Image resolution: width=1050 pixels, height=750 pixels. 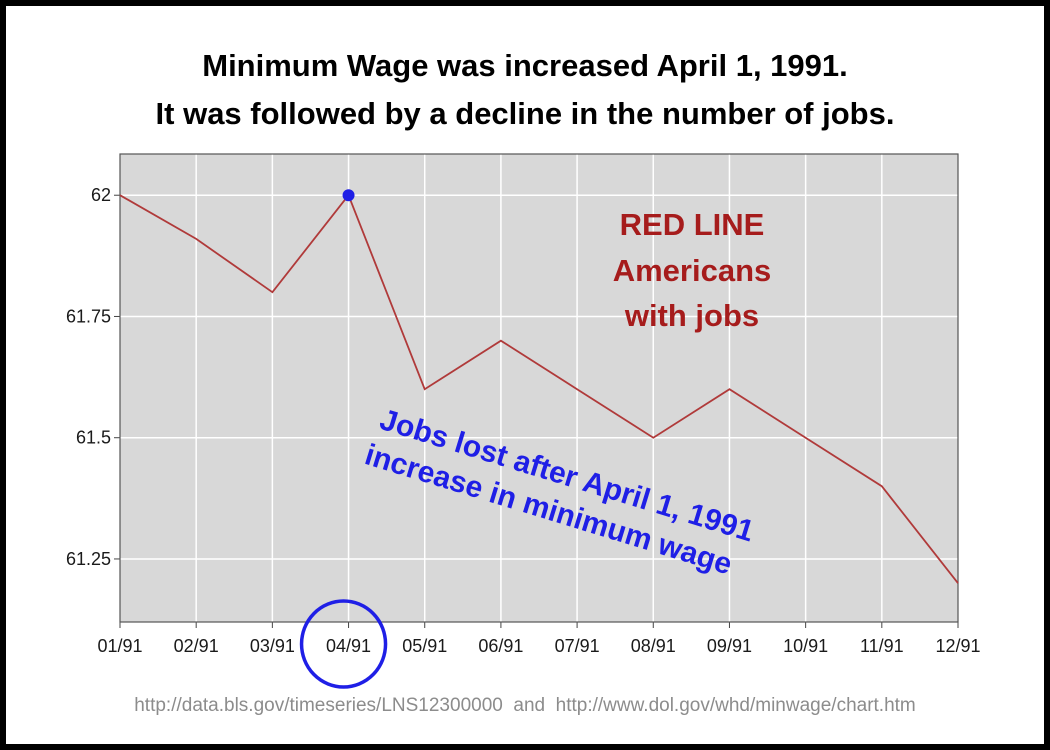 I want to click on y-tick-label: 62, so click(x=101, y=195).